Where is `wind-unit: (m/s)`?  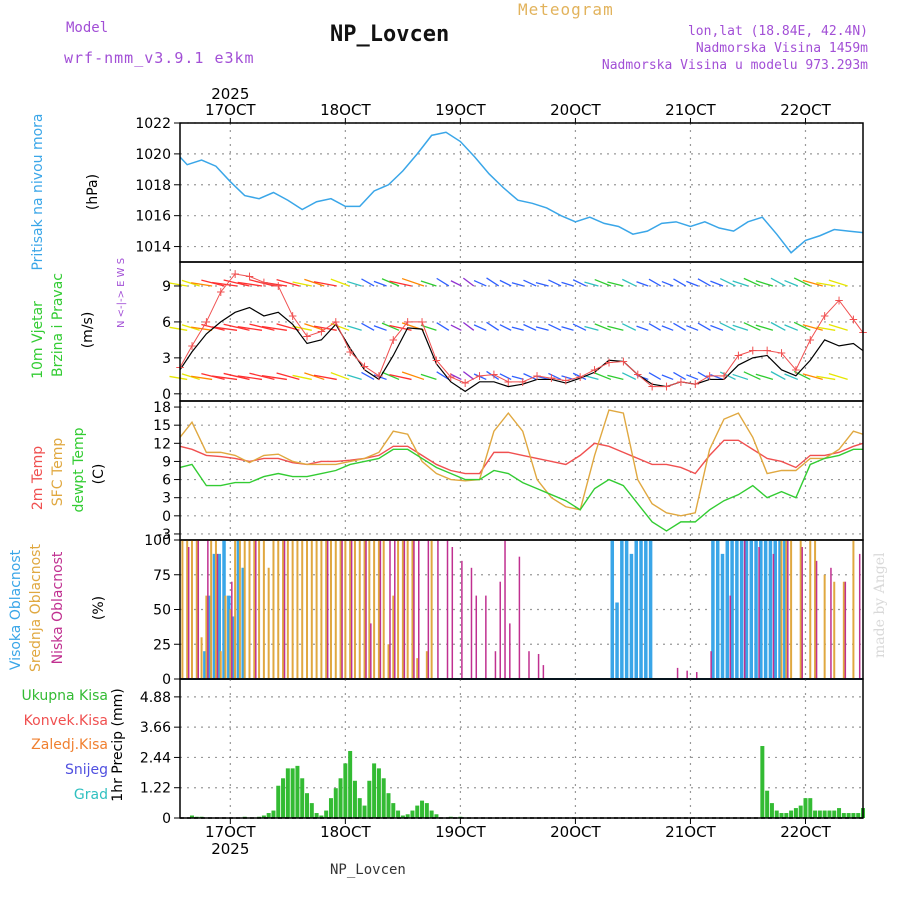 wind-unit: (m/s) is located at coordinates (88, 330).